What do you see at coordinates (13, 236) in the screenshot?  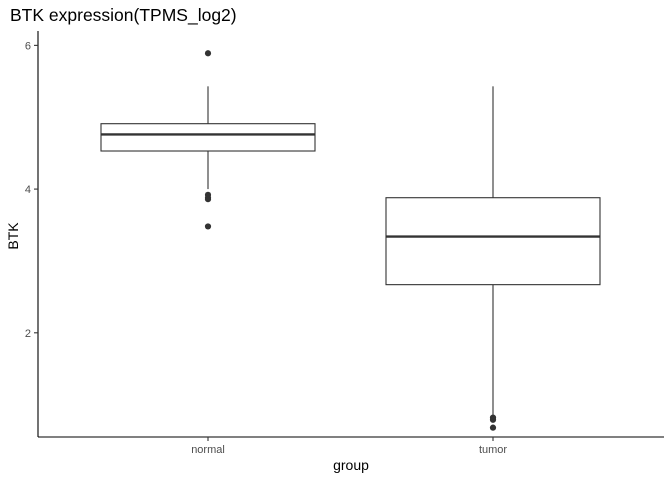 I see `y-axis-title: BTK` at bounding box center [13, 236].